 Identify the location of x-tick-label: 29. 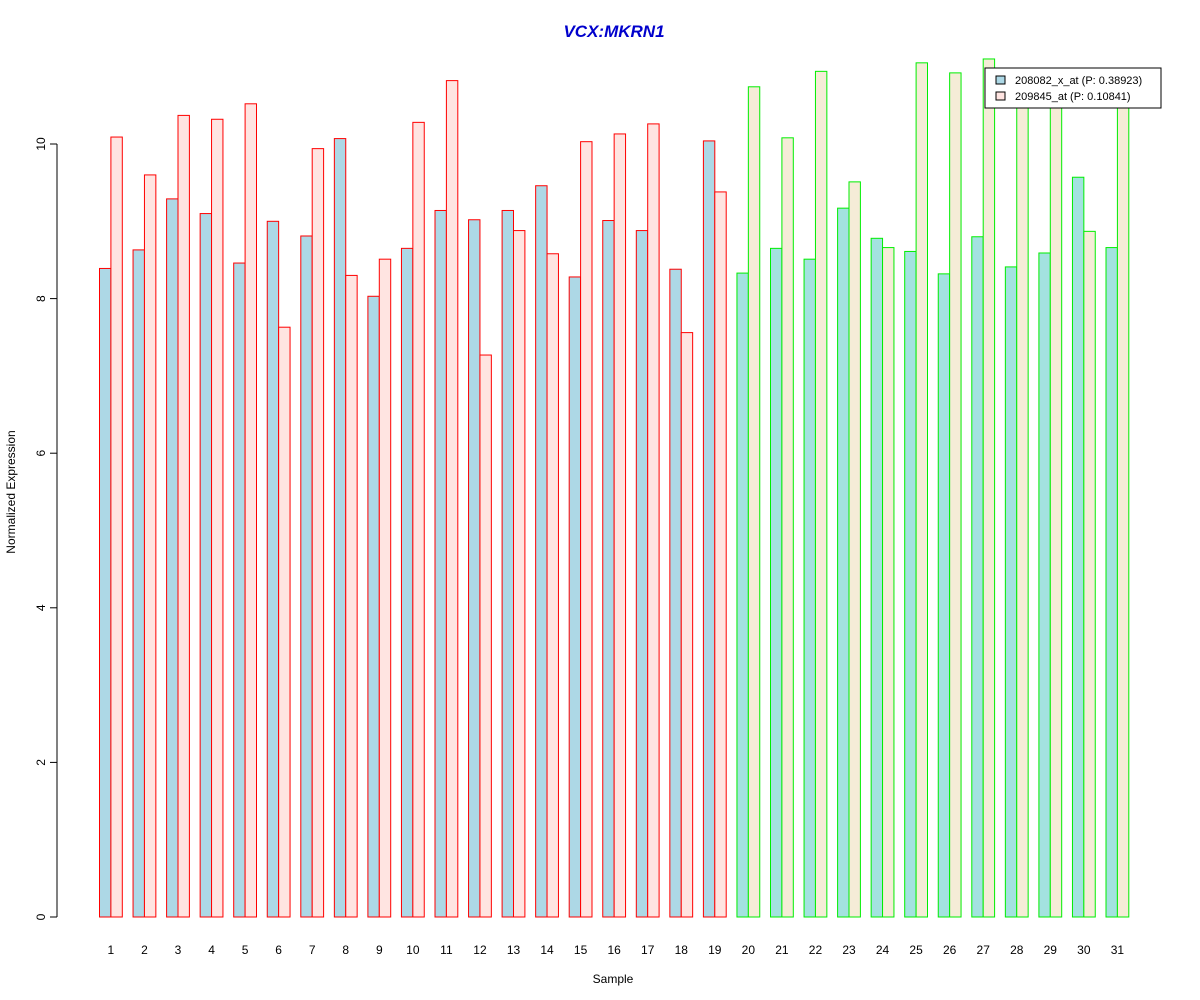
(1051, 950).